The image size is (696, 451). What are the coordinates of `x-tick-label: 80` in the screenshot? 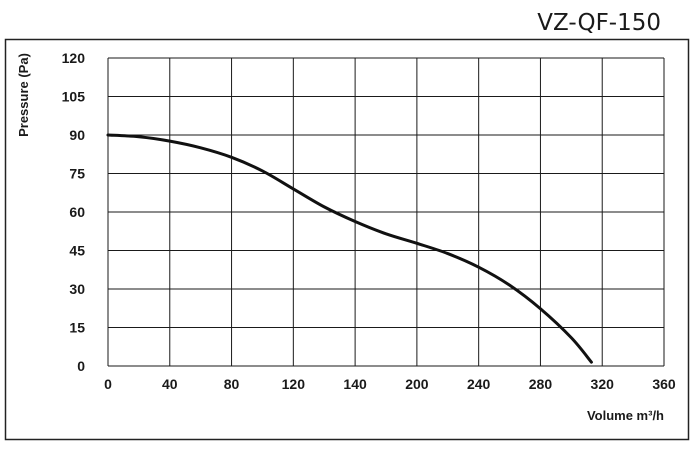 It's located at (232, 384).